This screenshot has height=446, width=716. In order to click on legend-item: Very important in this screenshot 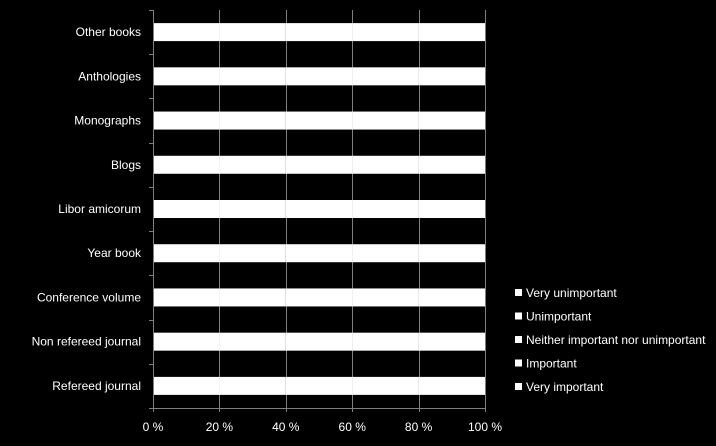, I will do `click(559, 387)`.